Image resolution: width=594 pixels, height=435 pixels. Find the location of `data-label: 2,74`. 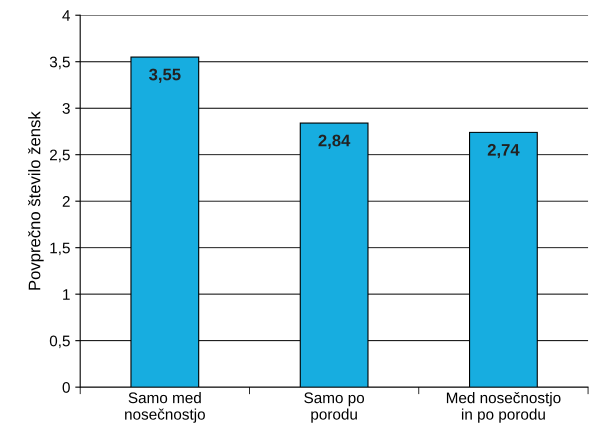

data-label: 2,74 is located at coordinates (504, 151).